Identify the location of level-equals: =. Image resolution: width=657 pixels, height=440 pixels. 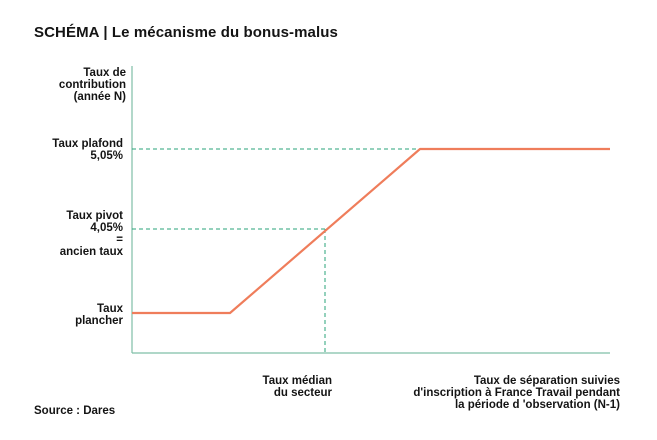
(119, 240).